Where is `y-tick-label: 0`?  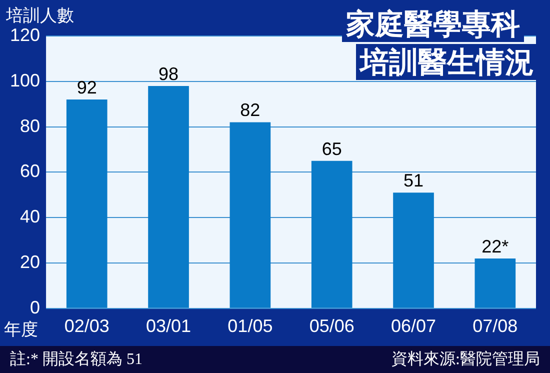 y-tick-label: 0 is located at coordinates (35, 307).